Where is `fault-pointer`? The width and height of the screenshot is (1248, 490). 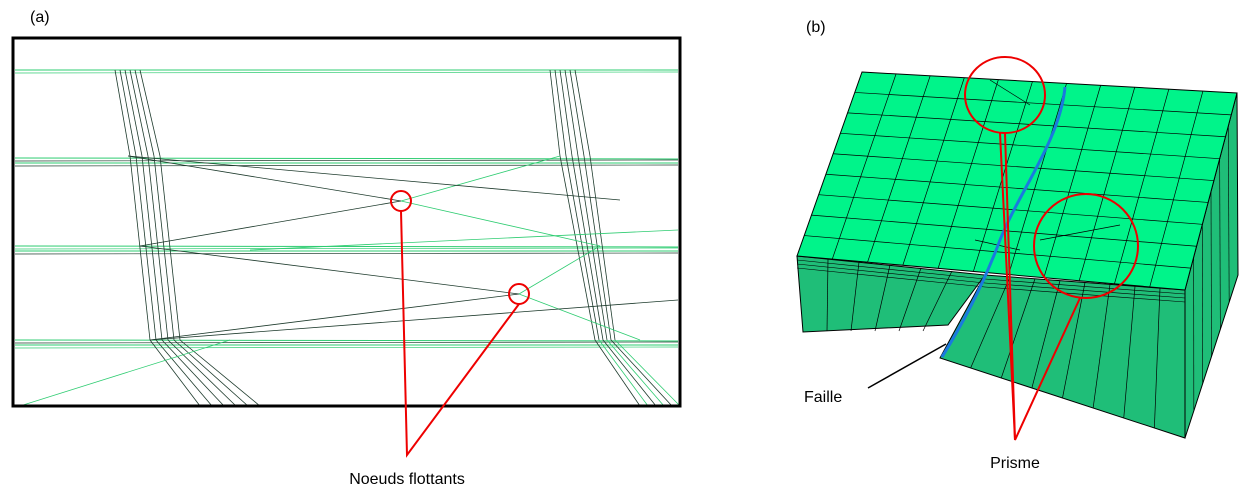 fault-pointer is located at coordinates (907, 366).